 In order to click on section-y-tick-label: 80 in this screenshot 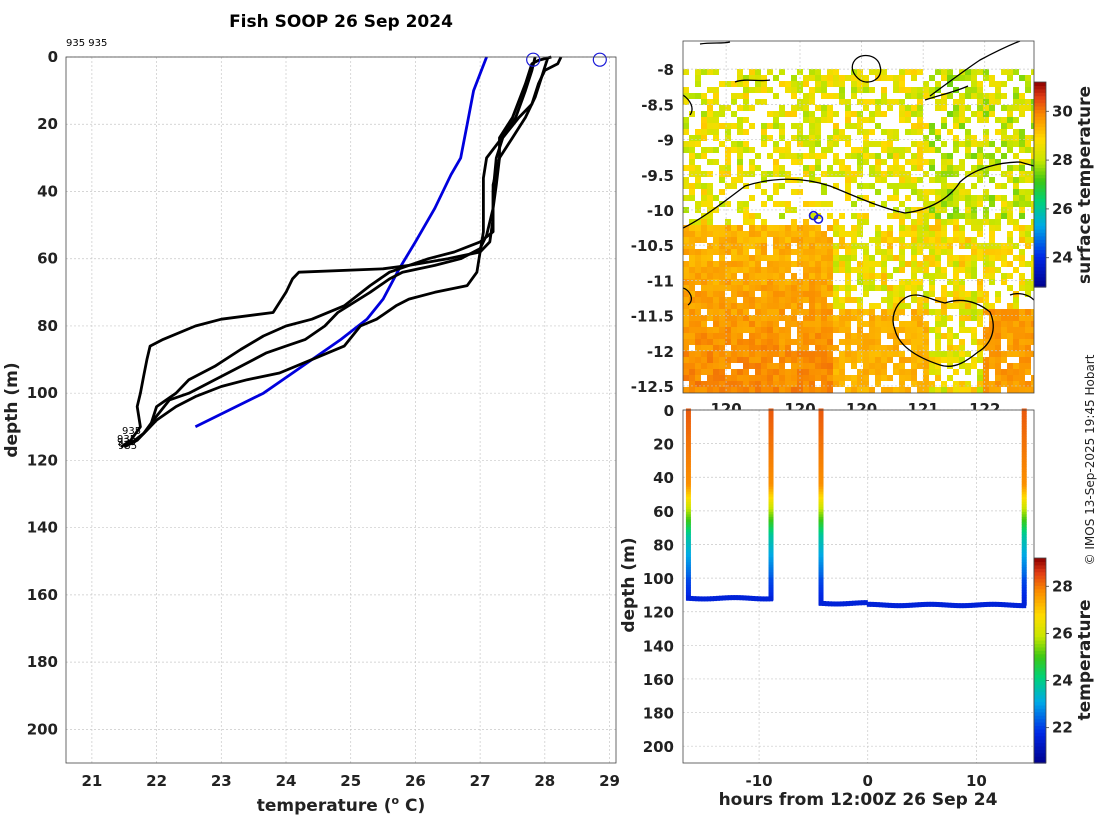, I will do `click(663, 545)`.